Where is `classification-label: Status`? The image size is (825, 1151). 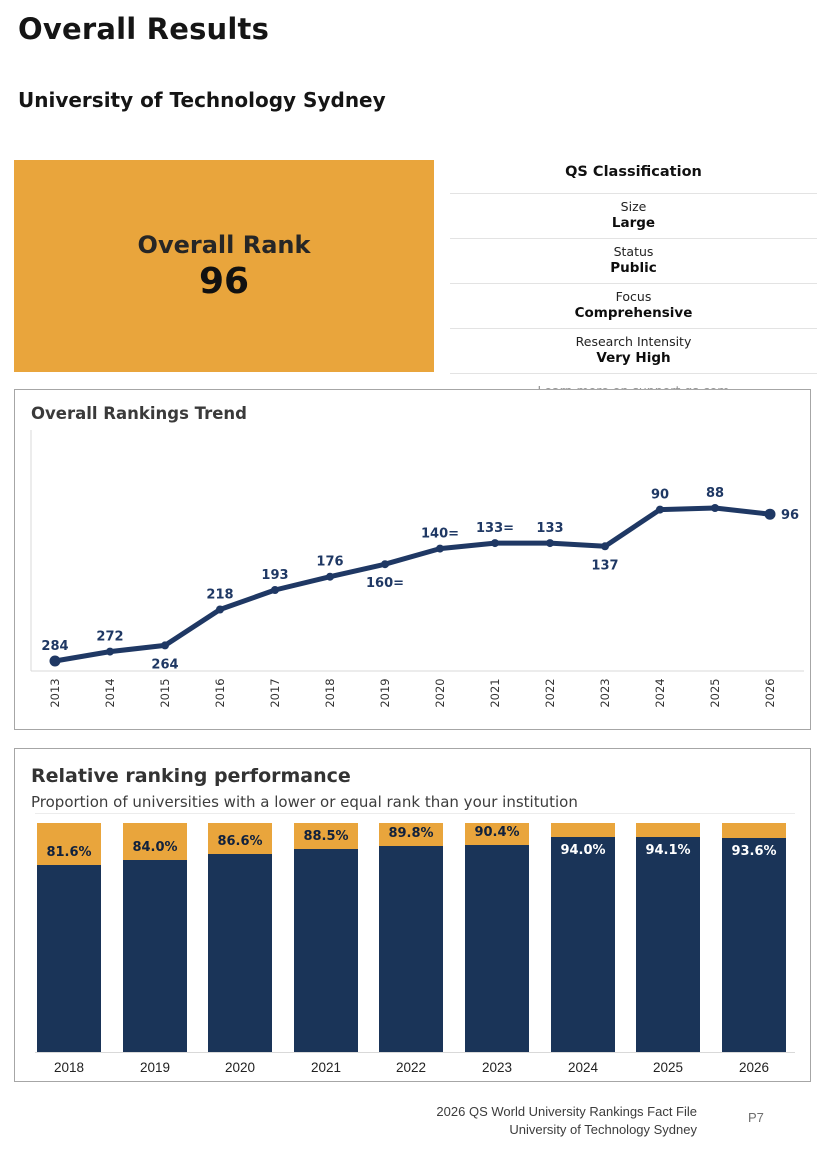 classification-label: Status is located at coordinates (633, 251).